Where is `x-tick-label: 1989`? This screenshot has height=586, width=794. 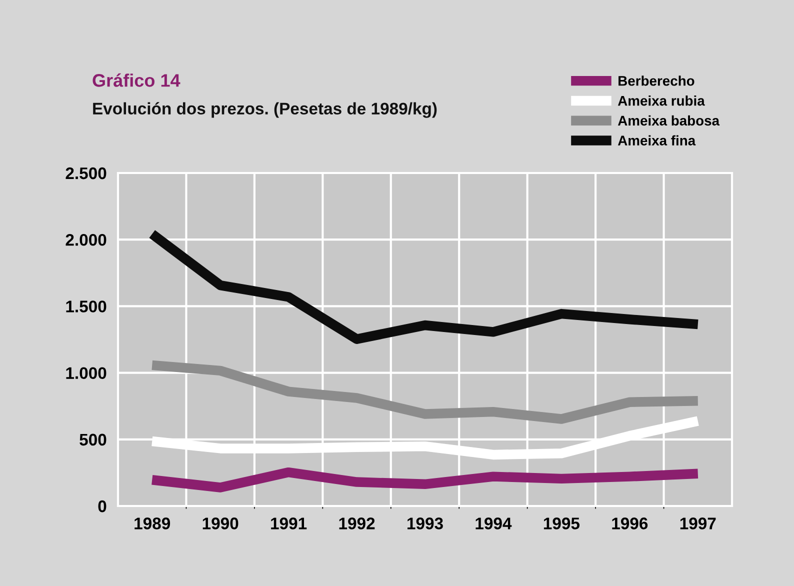 x-tick-label: 1989 is located at coordinates (152, 524).